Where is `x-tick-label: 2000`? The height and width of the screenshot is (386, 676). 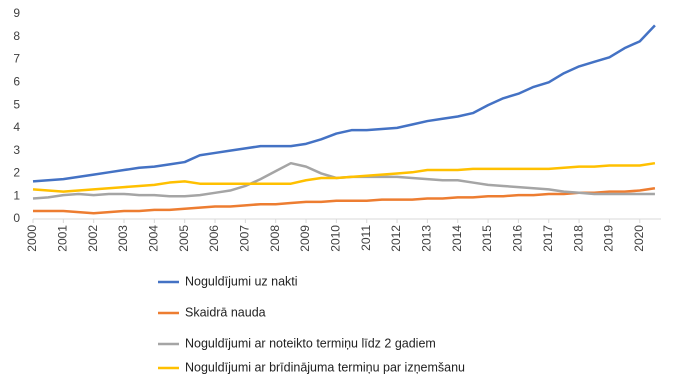 x-tick-label: 2000 is located at coordinates (32, 238).